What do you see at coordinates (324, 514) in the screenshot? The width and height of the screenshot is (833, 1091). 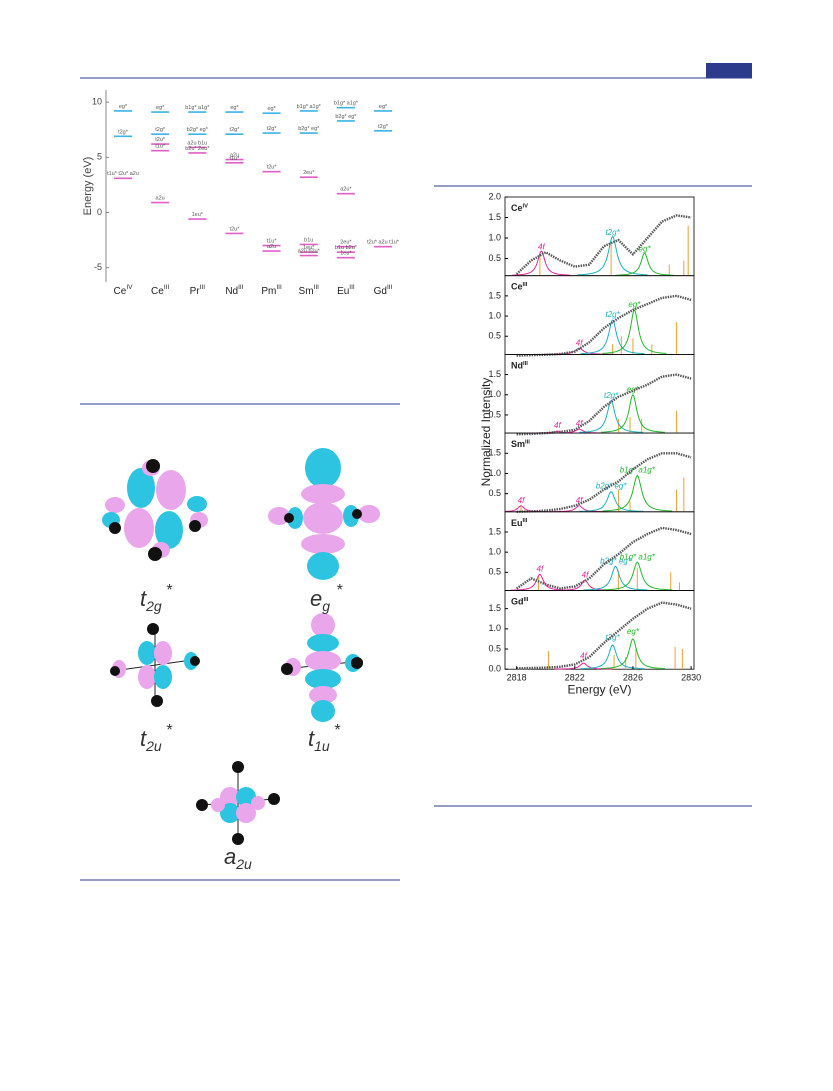 I see `orbital-eg` at bounding box center [324, 514].